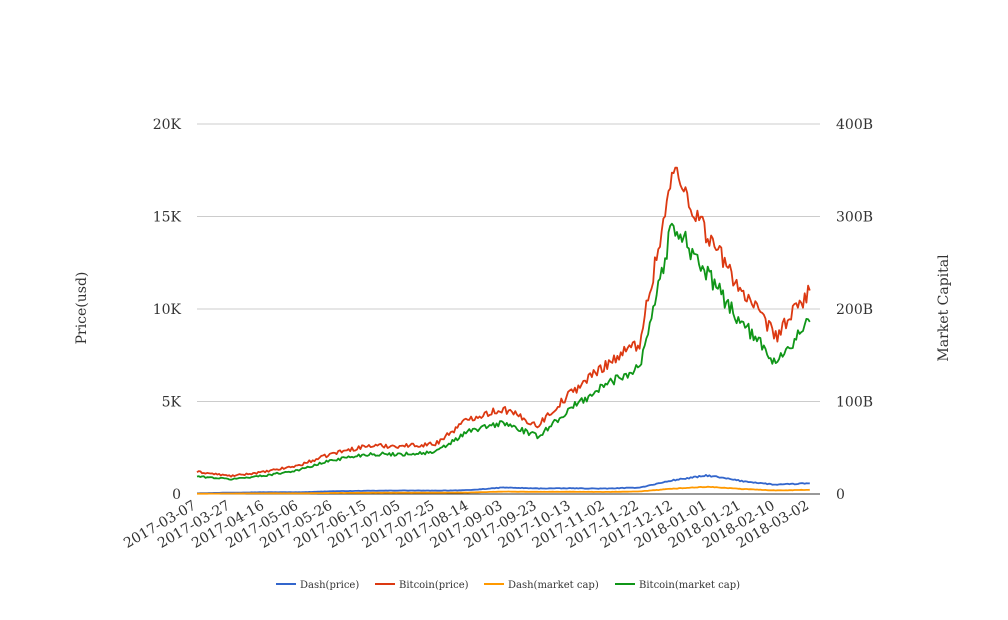 The width and height of the screenshot is (1008, 620). Describe the element at coordinates (434, 585) in the screenshot. I see `legend-entry: Bitcoin(price)` at that location.